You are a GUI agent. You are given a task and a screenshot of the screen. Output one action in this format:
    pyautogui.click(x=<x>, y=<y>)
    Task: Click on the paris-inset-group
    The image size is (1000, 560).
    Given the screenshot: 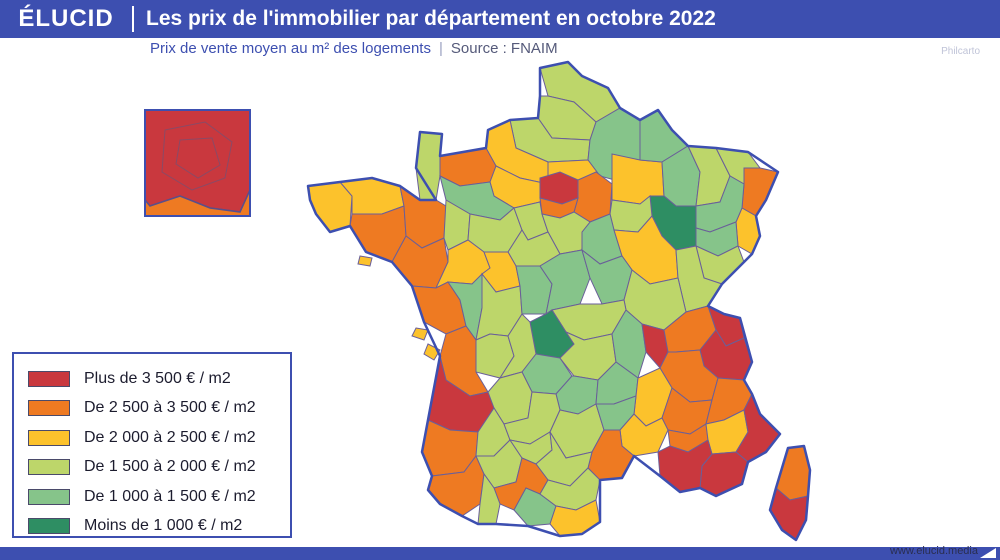 What is the action you would take?
    pyautogui.click(x=197, y=163)
    